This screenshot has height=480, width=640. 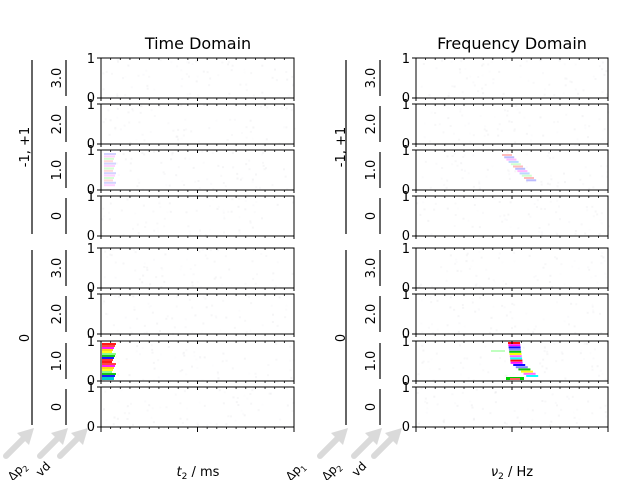 I want to click on ytick-label: 0, so click(x=91, y=288).